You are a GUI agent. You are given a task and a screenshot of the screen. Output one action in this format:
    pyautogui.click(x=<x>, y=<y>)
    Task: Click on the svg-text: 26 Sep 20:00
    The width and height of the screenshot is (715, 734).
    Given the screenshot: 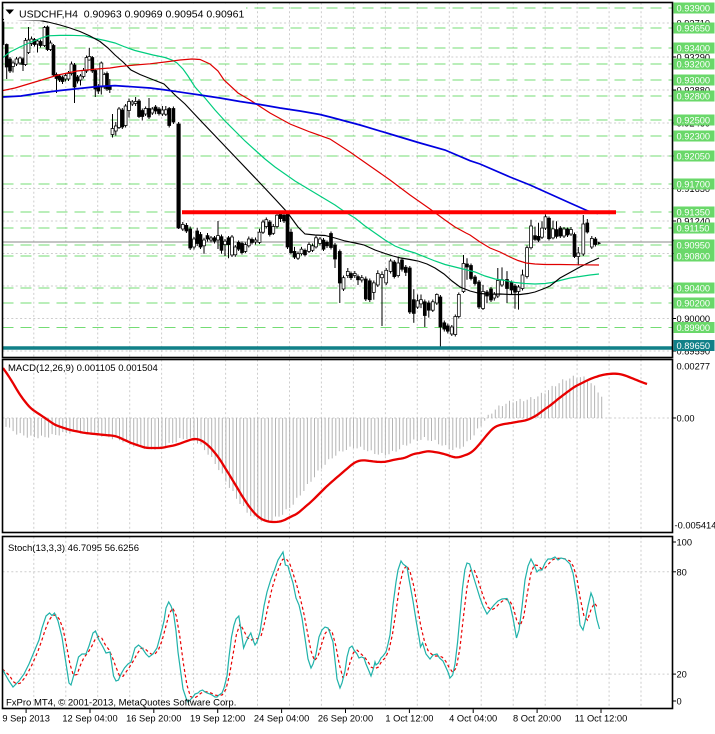 What is the action you would take?
    pyautogui.click(x=345, y=719)
    